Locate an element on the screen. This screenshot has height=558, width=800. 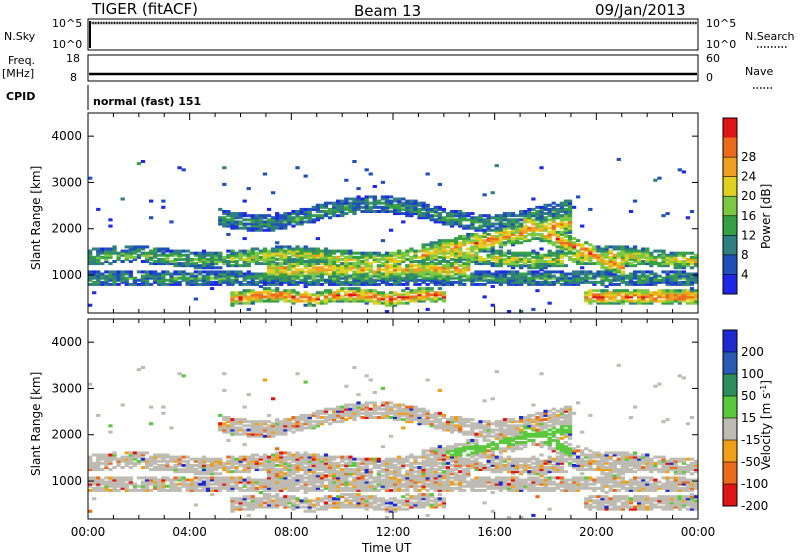
colorbar-tick-label: 8 is located at coordinates (745, 255).